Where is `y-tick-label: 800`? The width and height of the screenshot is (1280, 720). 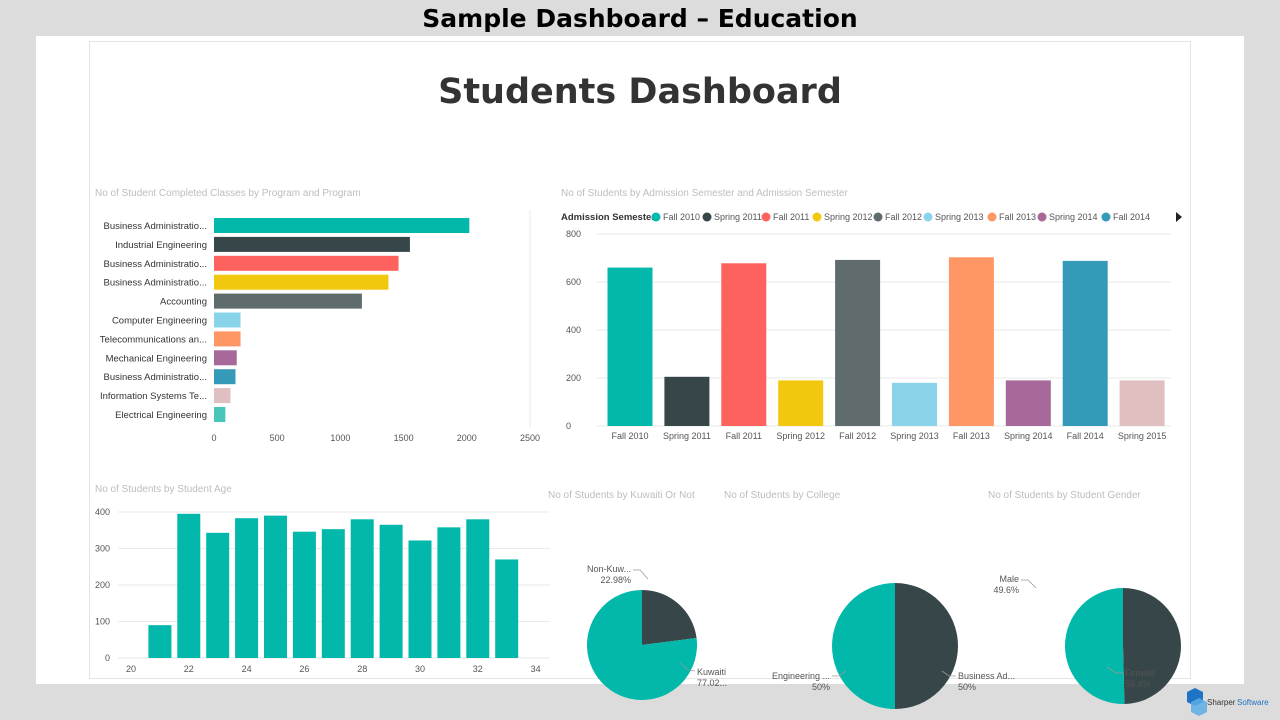 y-tick-label: 800 is located at coordinates (573, 234).